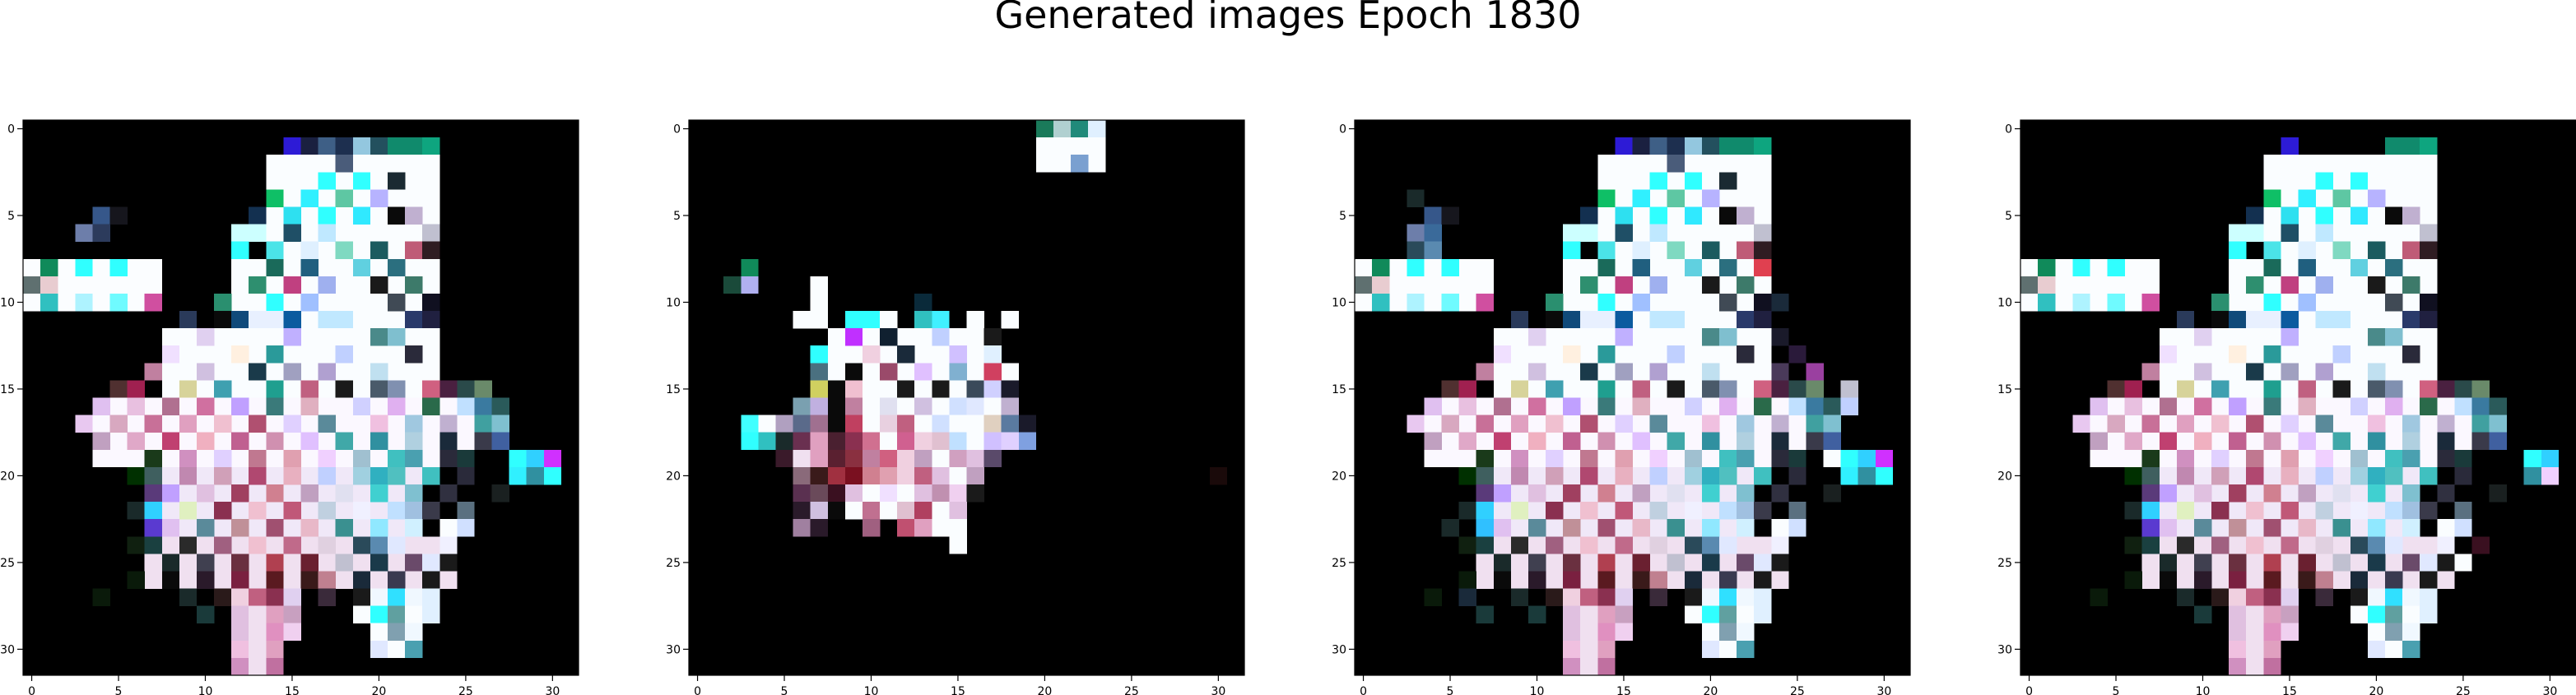 This screenshot has height=695, width=2576. I want to click on x-tick-label: 15, so click(292, 690).